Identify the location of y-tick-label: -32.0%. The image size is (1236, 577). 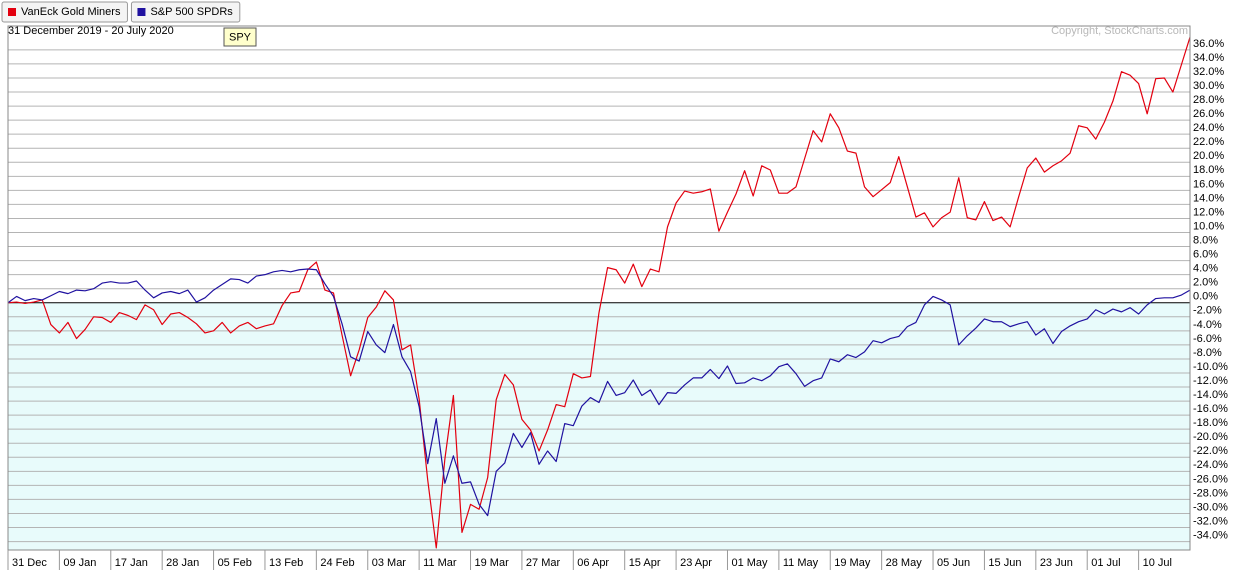
(1210, 521).